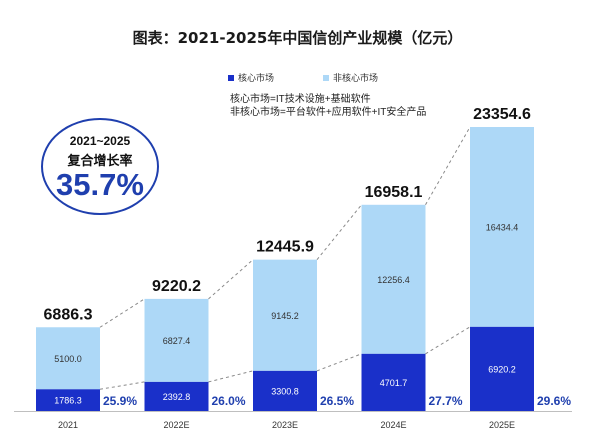 The image size is (595, 439). What do you see at coordinates (502, 114) in the screenshot?
I see `bar-total-label-2025E: 23354.6` at bounding box center [502, 114].